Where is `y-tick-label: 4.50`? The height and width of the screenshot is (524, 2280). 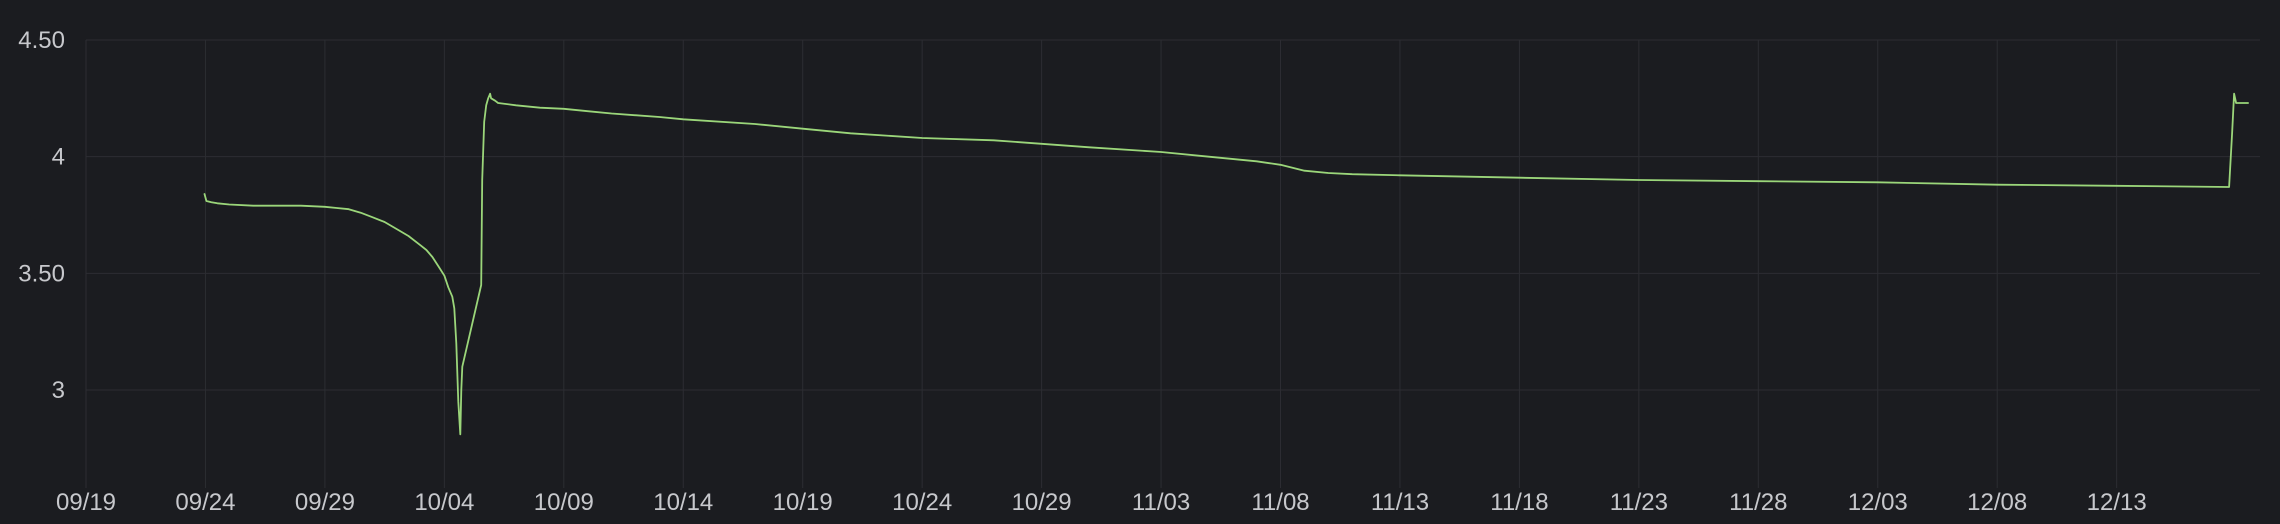 y-tick-label: 4.50 is located at coordinates (41, 40).